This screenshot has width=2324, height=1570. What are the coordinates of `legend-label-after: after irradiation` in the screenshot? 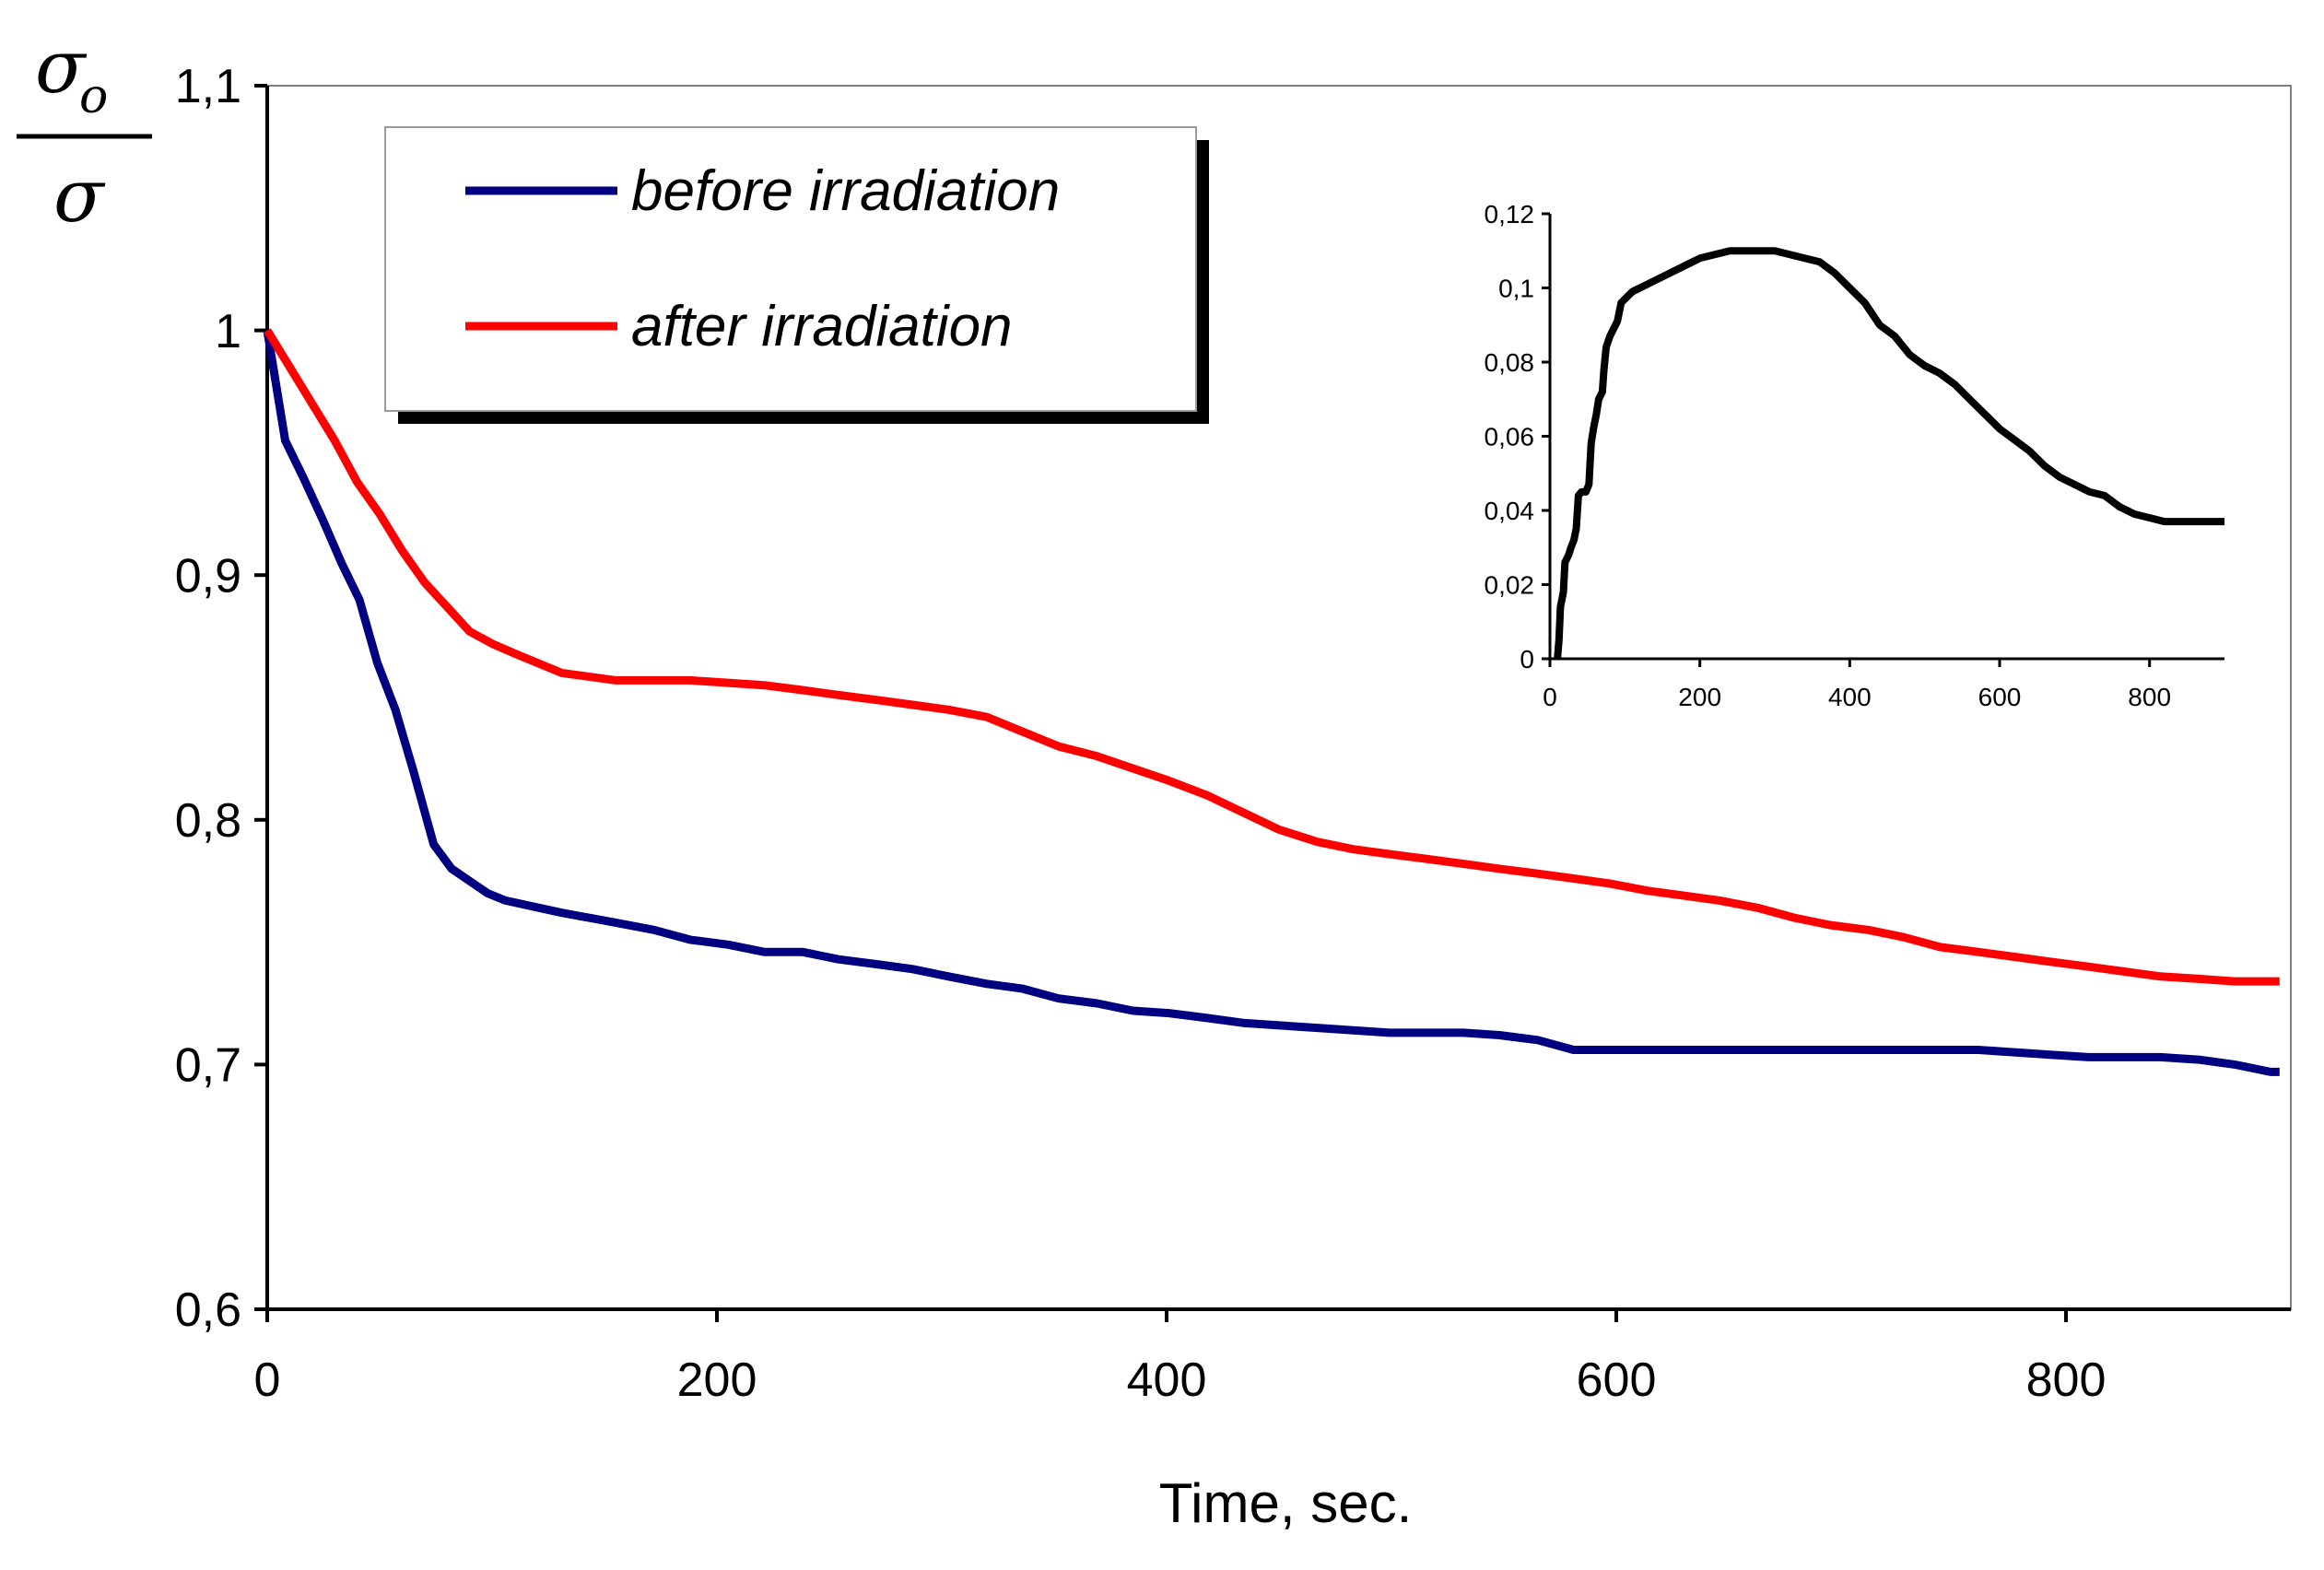 It's located at (822, 326).